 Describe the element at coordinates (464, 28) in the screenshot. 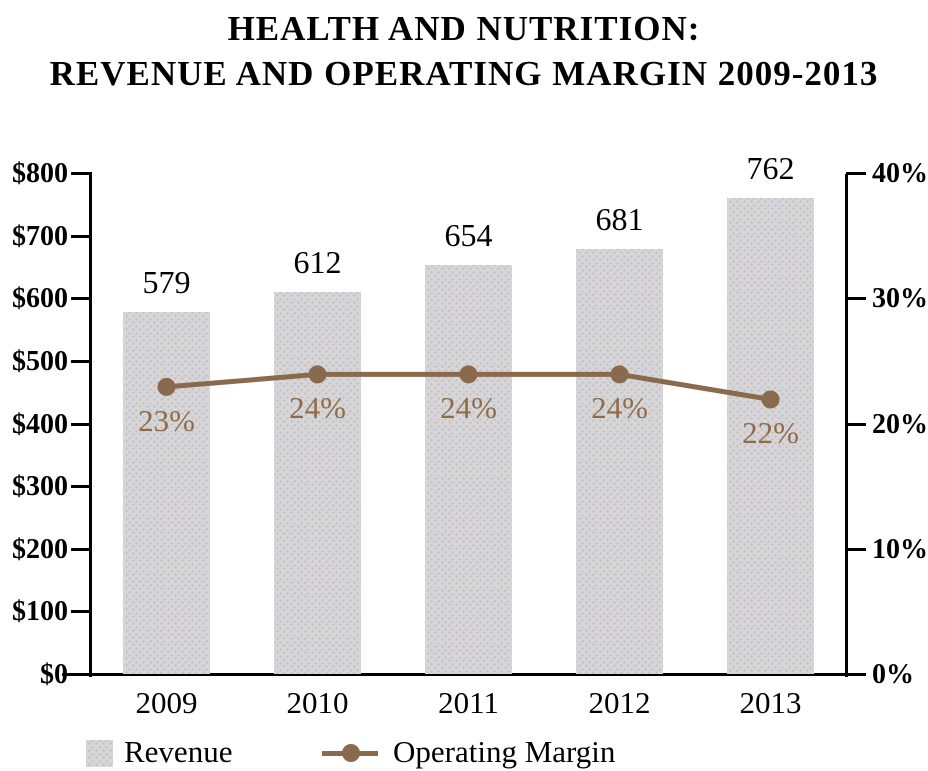

I see `chart-title-line1: HEALTH AND NUTRITION:` at that location.